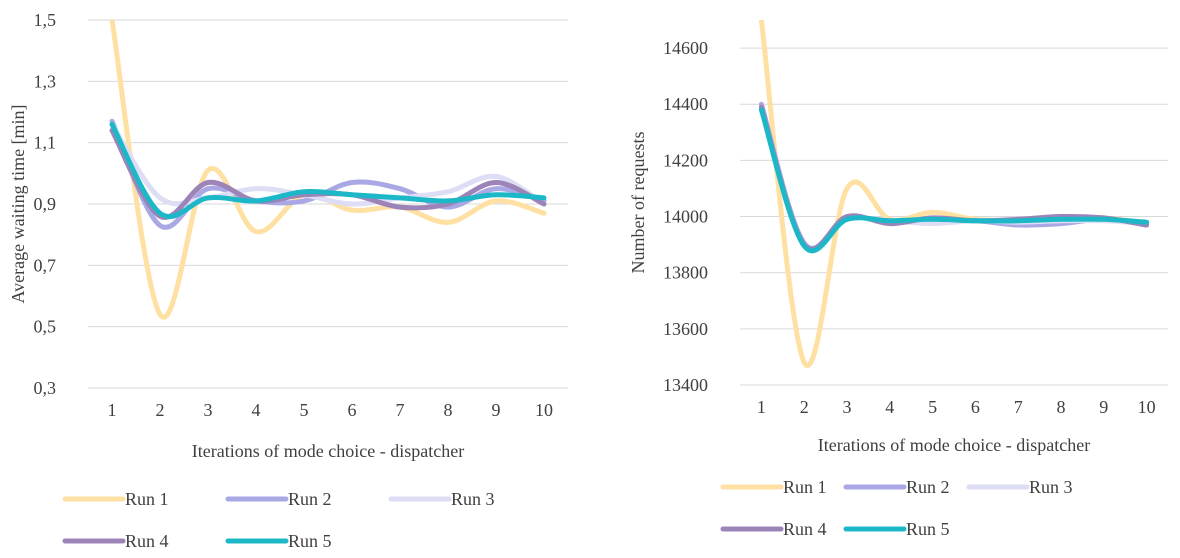  What do you see at coordinates (638, 203) in the screenshot?
I see `y-axis-title: Number of requests` at bounding box center [638, 203].